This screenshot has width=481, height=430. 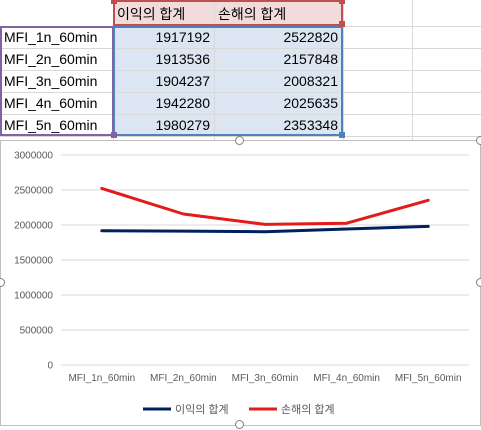 I want to click on profit-value-cell: 1917192, so click(x=164, y=37).